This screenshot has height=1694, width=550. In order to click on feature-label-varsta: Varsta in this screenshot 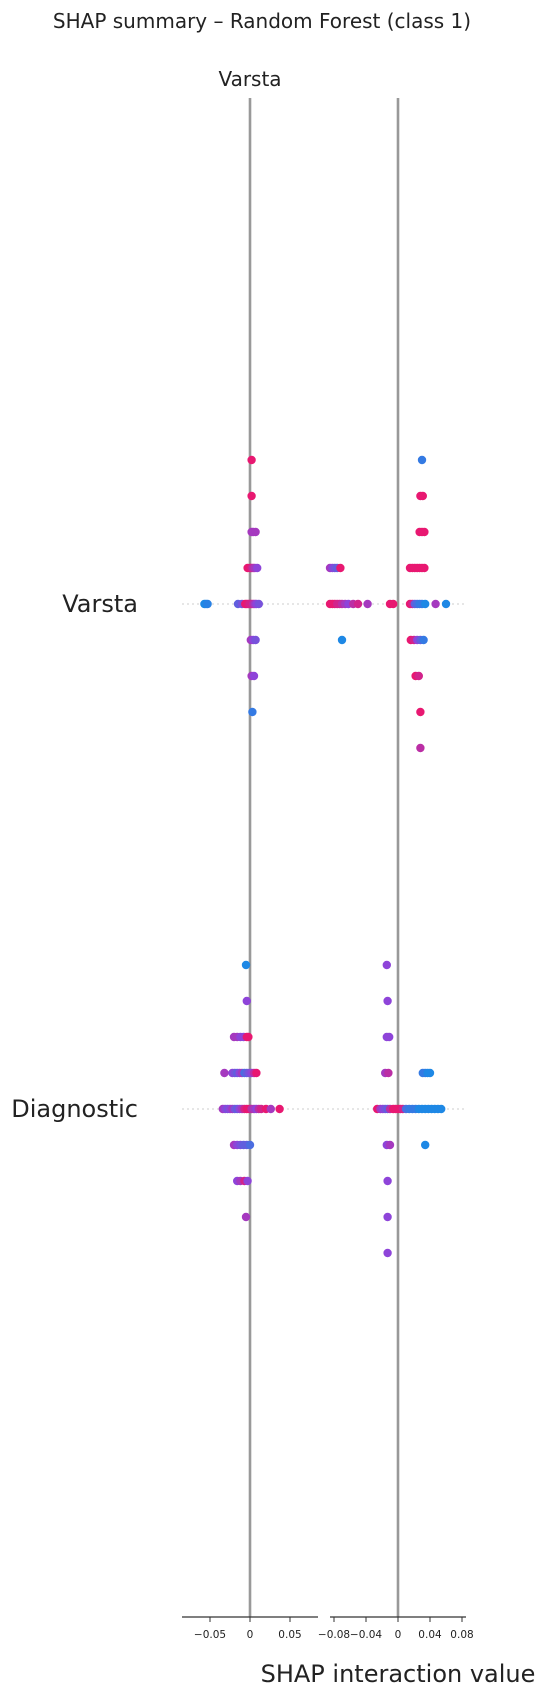, I will do `click(100, 604)`.